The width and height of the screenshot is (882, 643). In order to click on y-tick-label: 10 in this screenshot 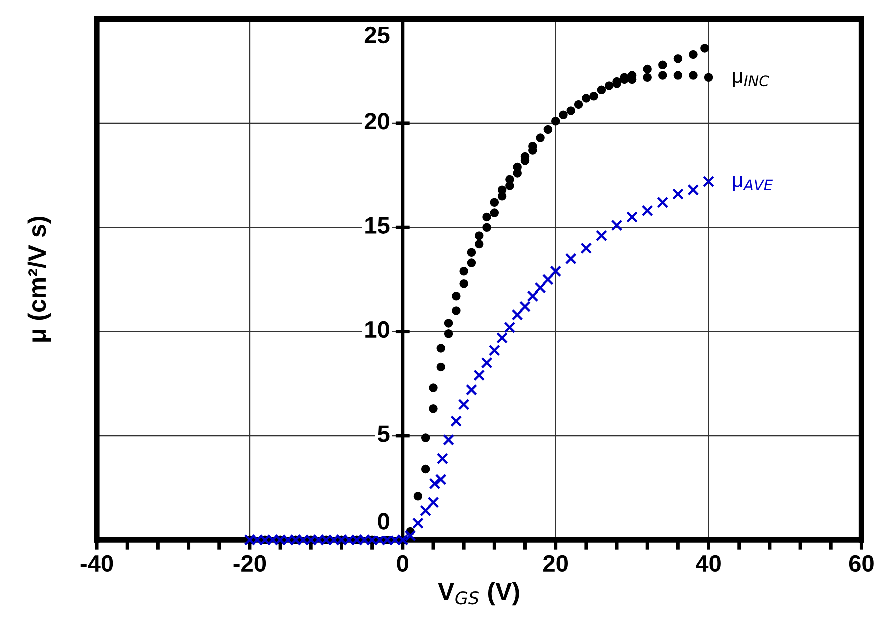, I will do `click(378, 329)`.